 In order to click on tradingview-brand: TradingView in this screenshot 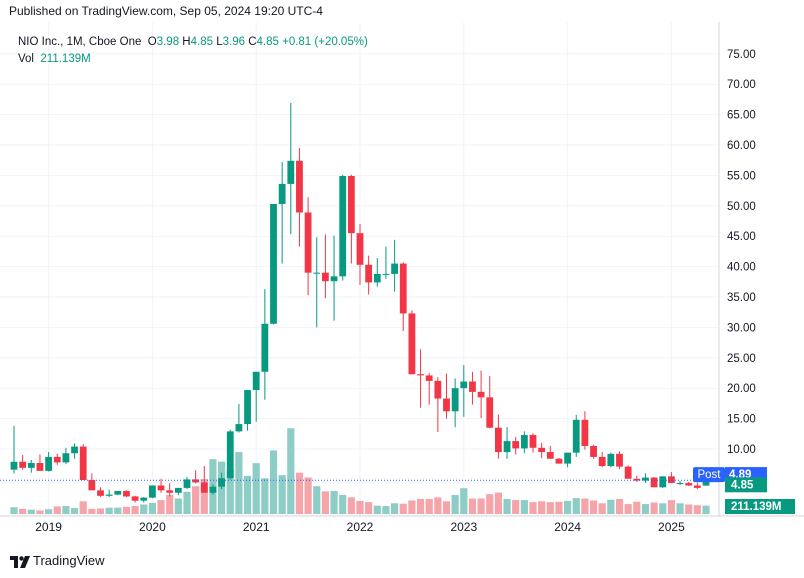, I will do `click(69, 560)`.